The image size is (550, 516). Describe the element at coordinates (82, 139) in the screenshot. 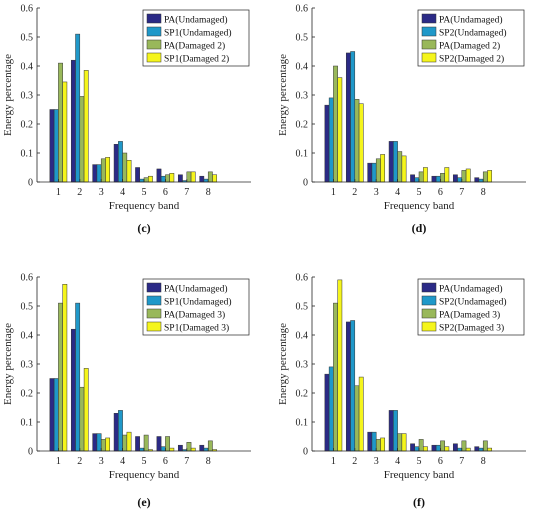

I see `bar-PA(Damaged 2)-band-2` at that location.